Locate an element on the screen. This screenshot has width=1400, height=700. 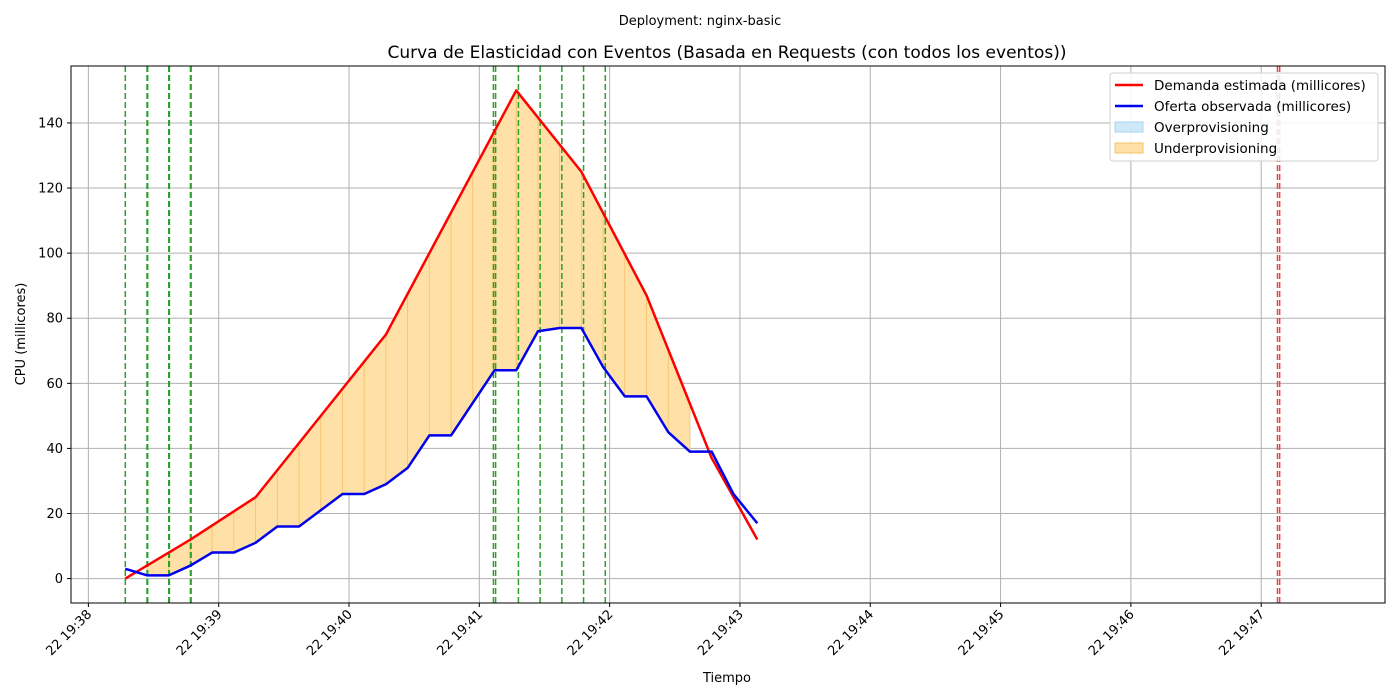
y-tick-label: 40 is located at coordinates (54, 449).